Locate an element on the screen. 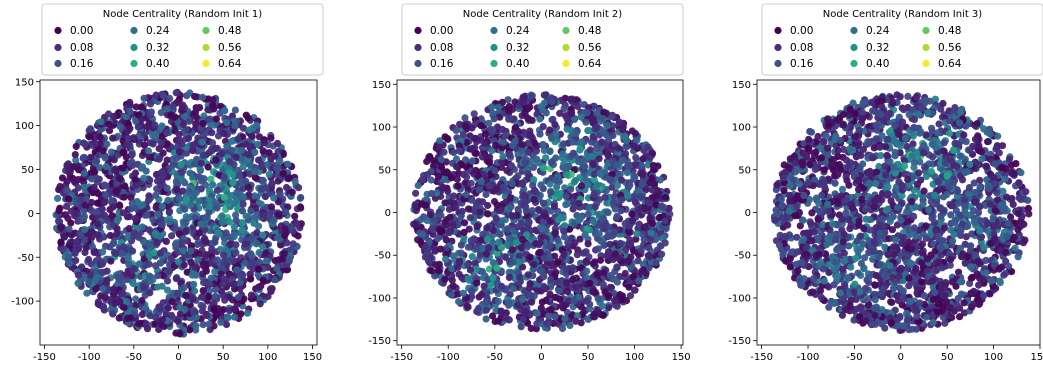 The image size is (1043, 366). legend-label: 0.32 is located at coordinates (157, 48).